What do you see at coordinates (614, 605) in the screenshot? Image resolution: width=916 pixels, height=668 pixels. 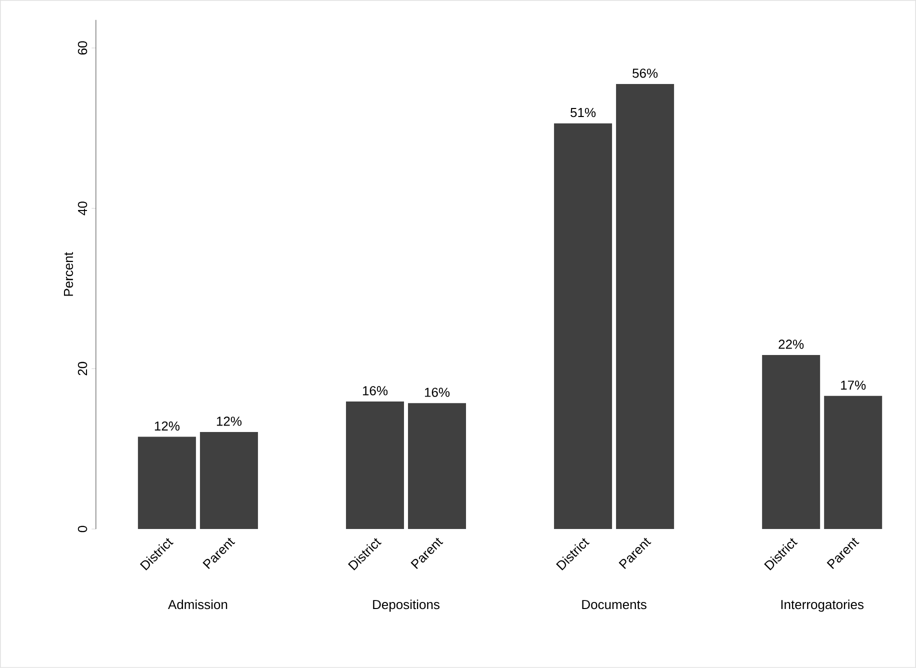 I see `text: Documents` at bounding box center [614, 605].